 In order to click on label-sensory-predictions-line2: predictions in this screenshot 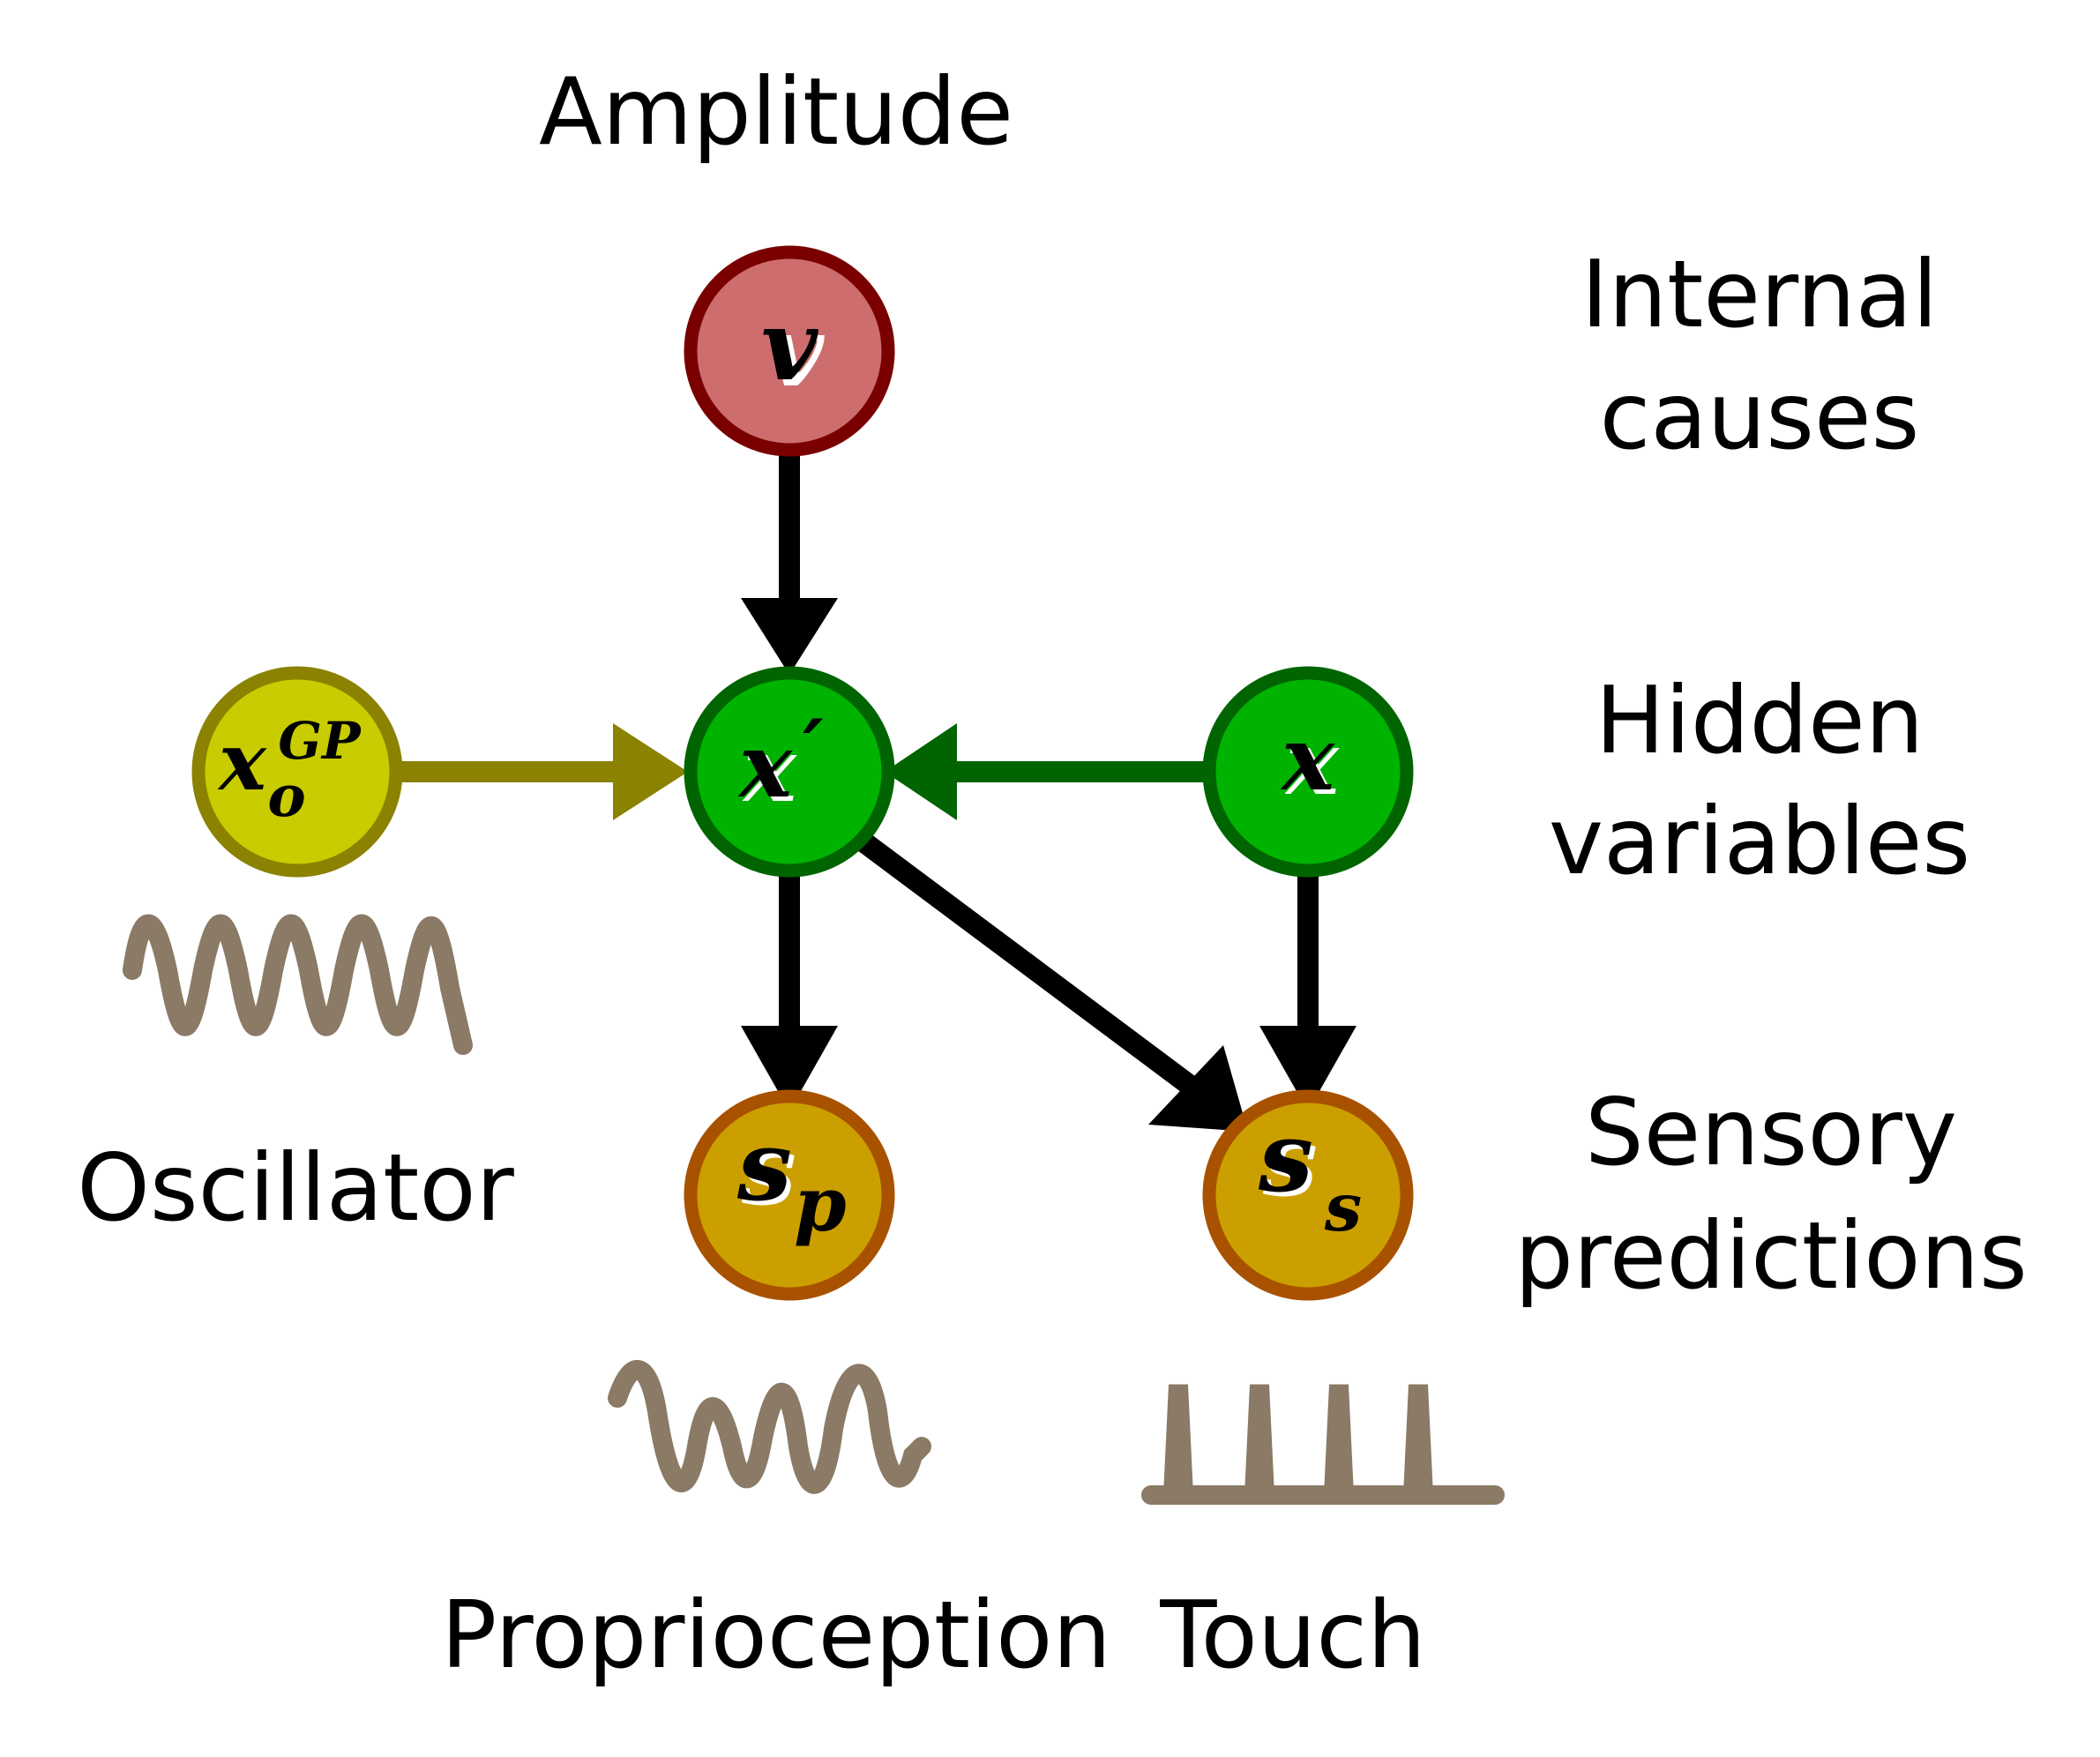, I will do `click(1771, 1256)`.